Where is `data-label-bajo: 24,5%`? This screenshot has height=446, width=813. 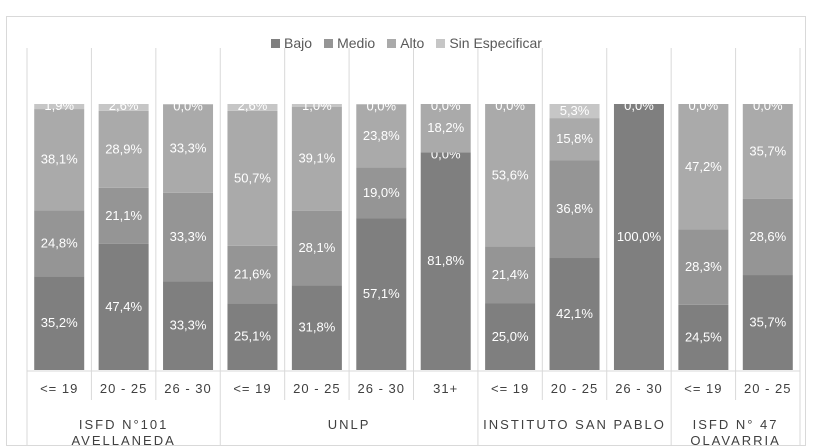 data-label-bajo: 24,5% is located at coordinates (703, 336).